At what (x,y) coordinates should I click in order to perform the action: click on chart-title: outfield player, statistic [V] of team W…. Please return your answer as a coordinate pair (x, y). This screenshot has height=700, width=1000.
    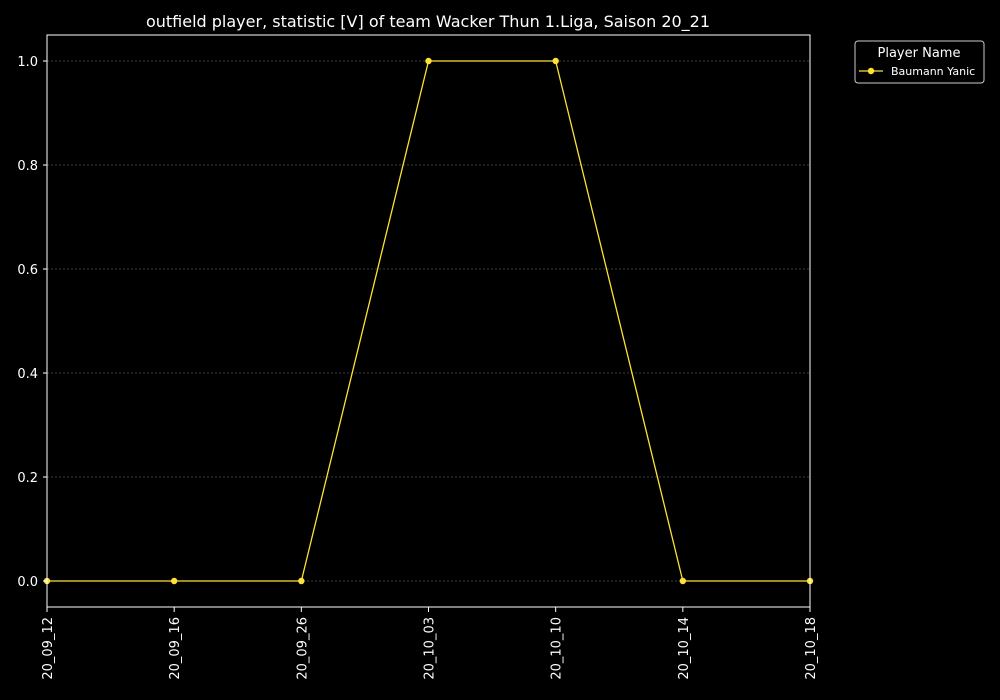
    Looking at the image, I should click on (428, 22).